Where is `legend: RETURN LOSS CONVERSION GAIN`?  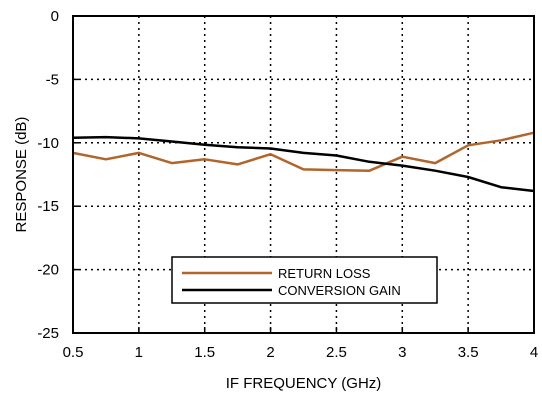 legend: RETURN LOSS CONVERSION GAIN is located at coordinates (304, 280).